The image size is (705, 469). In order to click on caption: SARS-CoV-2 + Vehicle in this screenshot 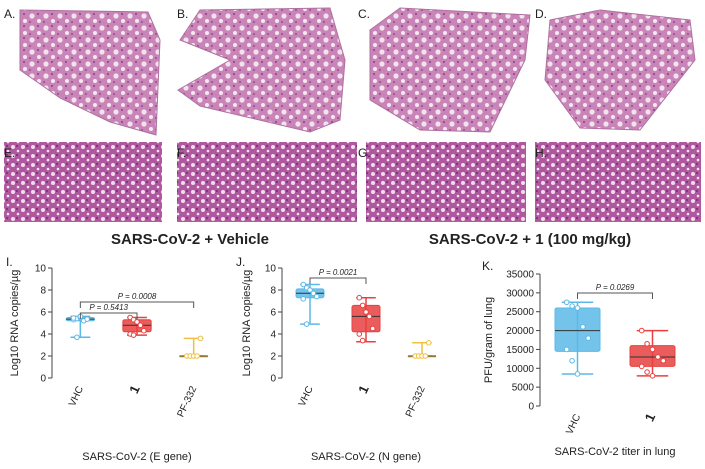, I will do `click(190, 239)`.